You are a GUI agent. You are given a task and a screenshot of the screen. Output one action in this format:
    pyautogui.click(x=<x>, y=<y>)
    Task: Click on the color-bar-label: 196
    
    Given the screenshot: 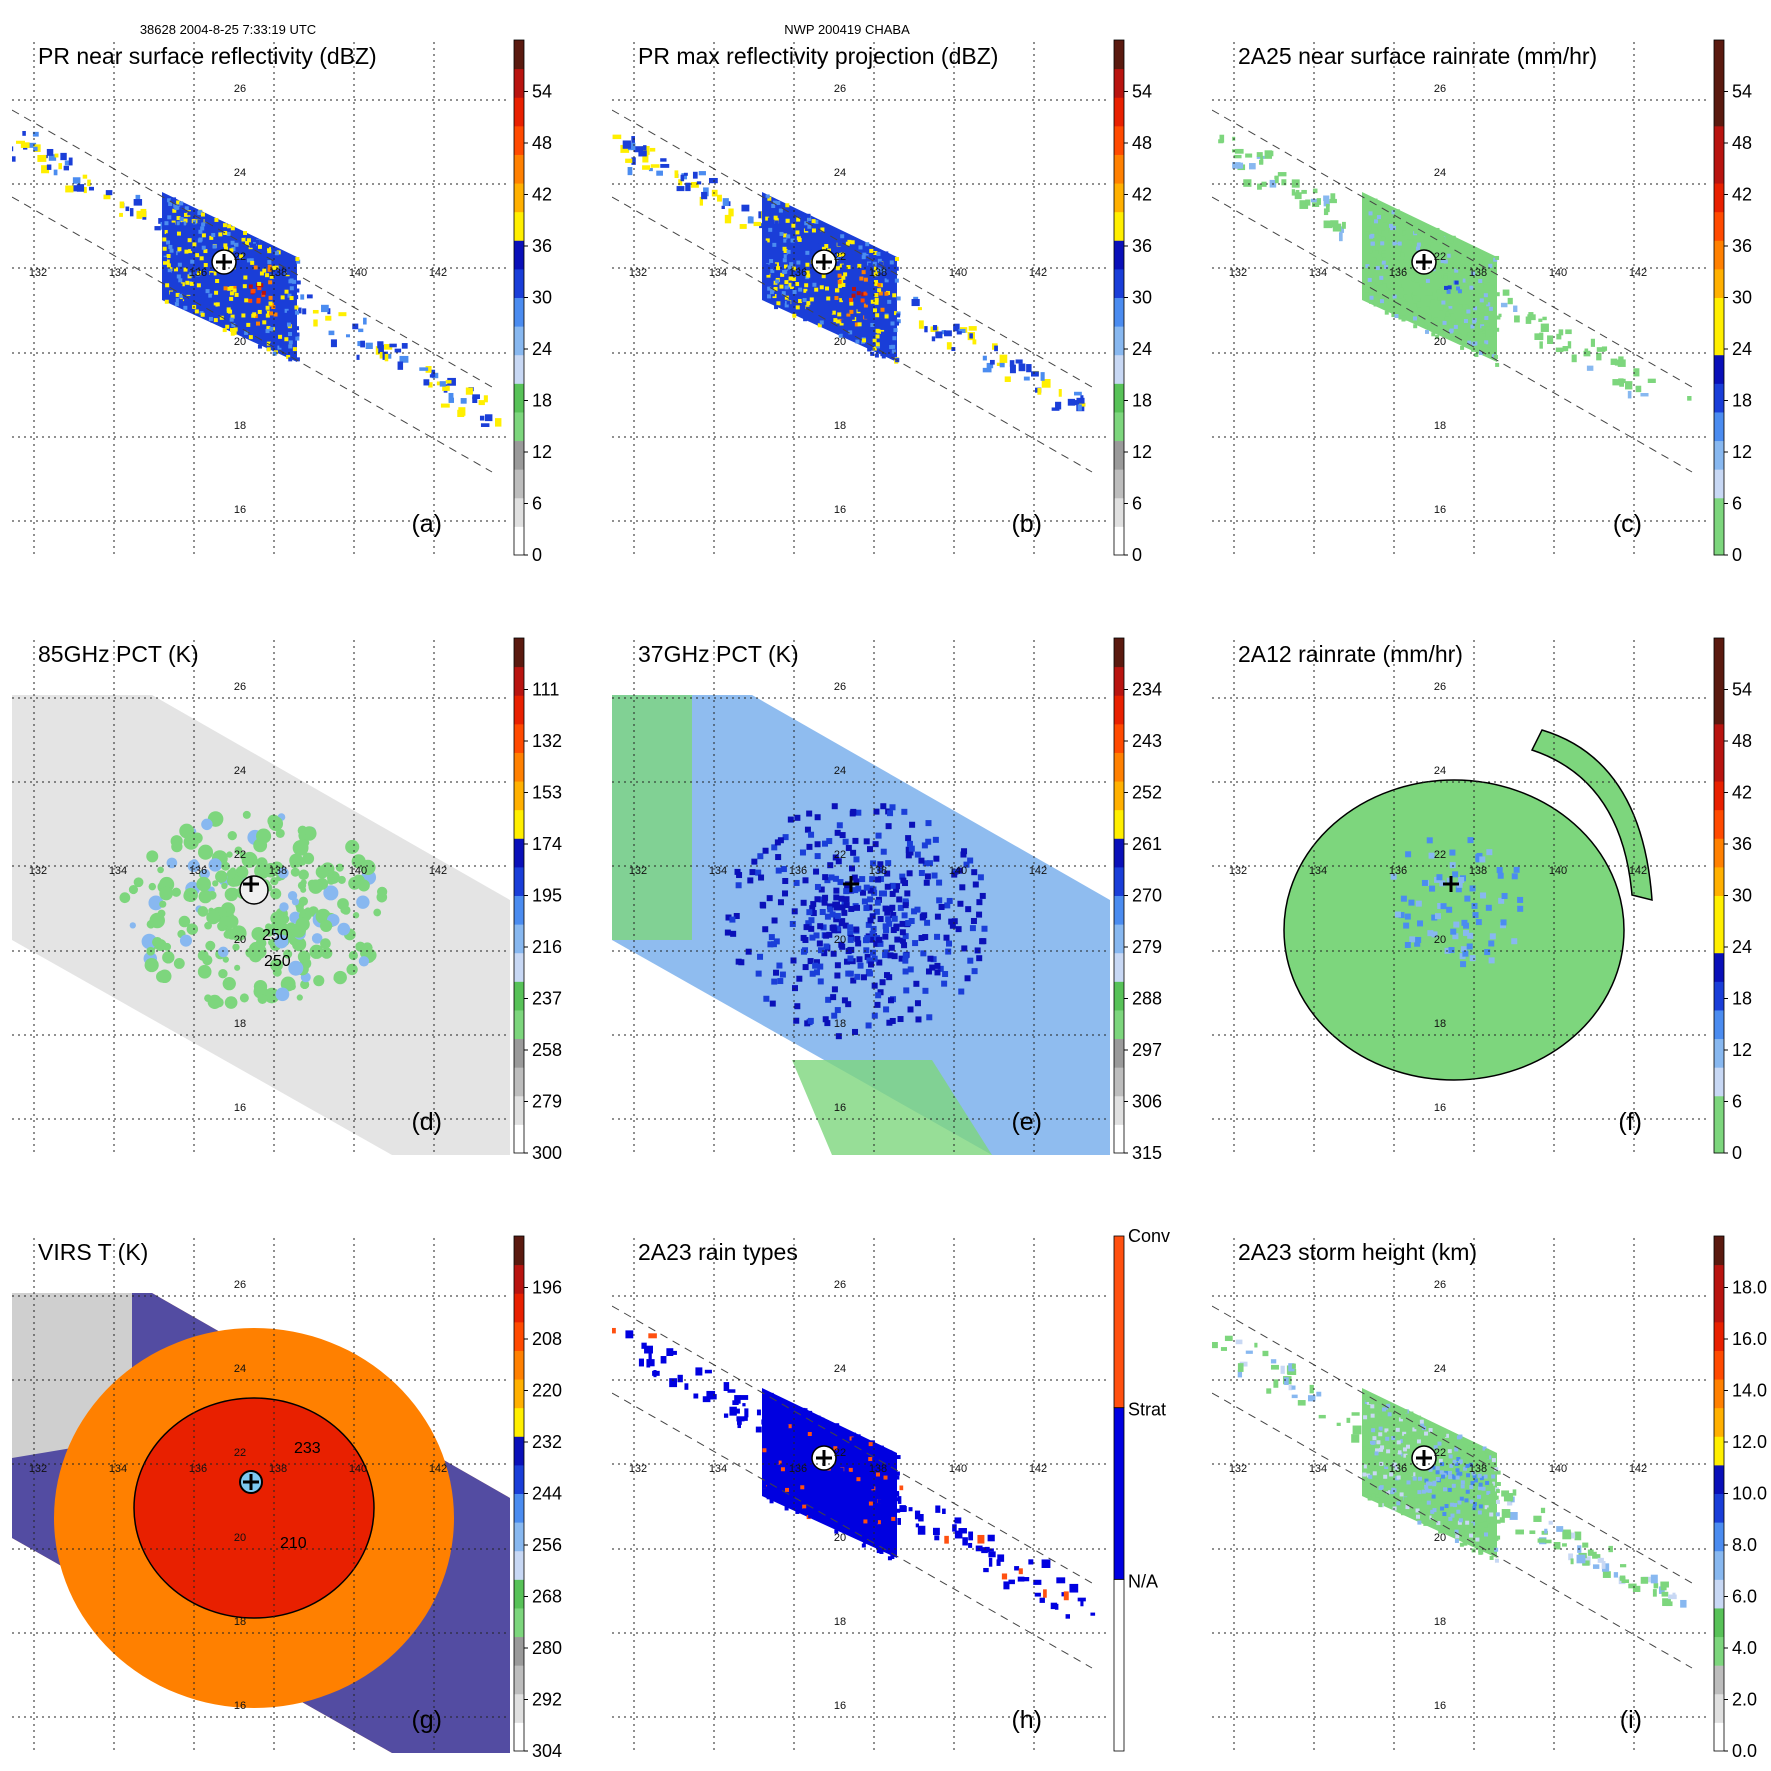 What is the action you would take?
    pyautogui.click(x=547, y=1288)
    